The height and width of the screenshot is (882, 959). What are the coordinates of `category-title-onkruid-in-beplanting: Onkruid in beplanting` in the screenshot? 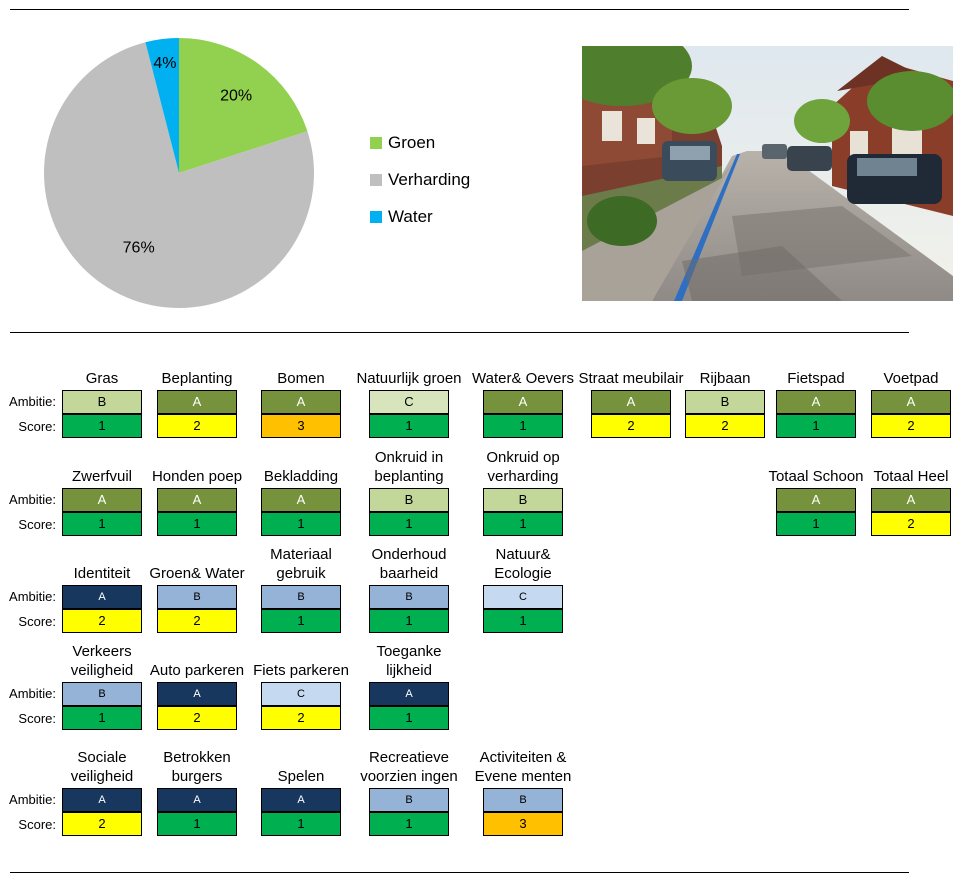 It's located at (409, 467).